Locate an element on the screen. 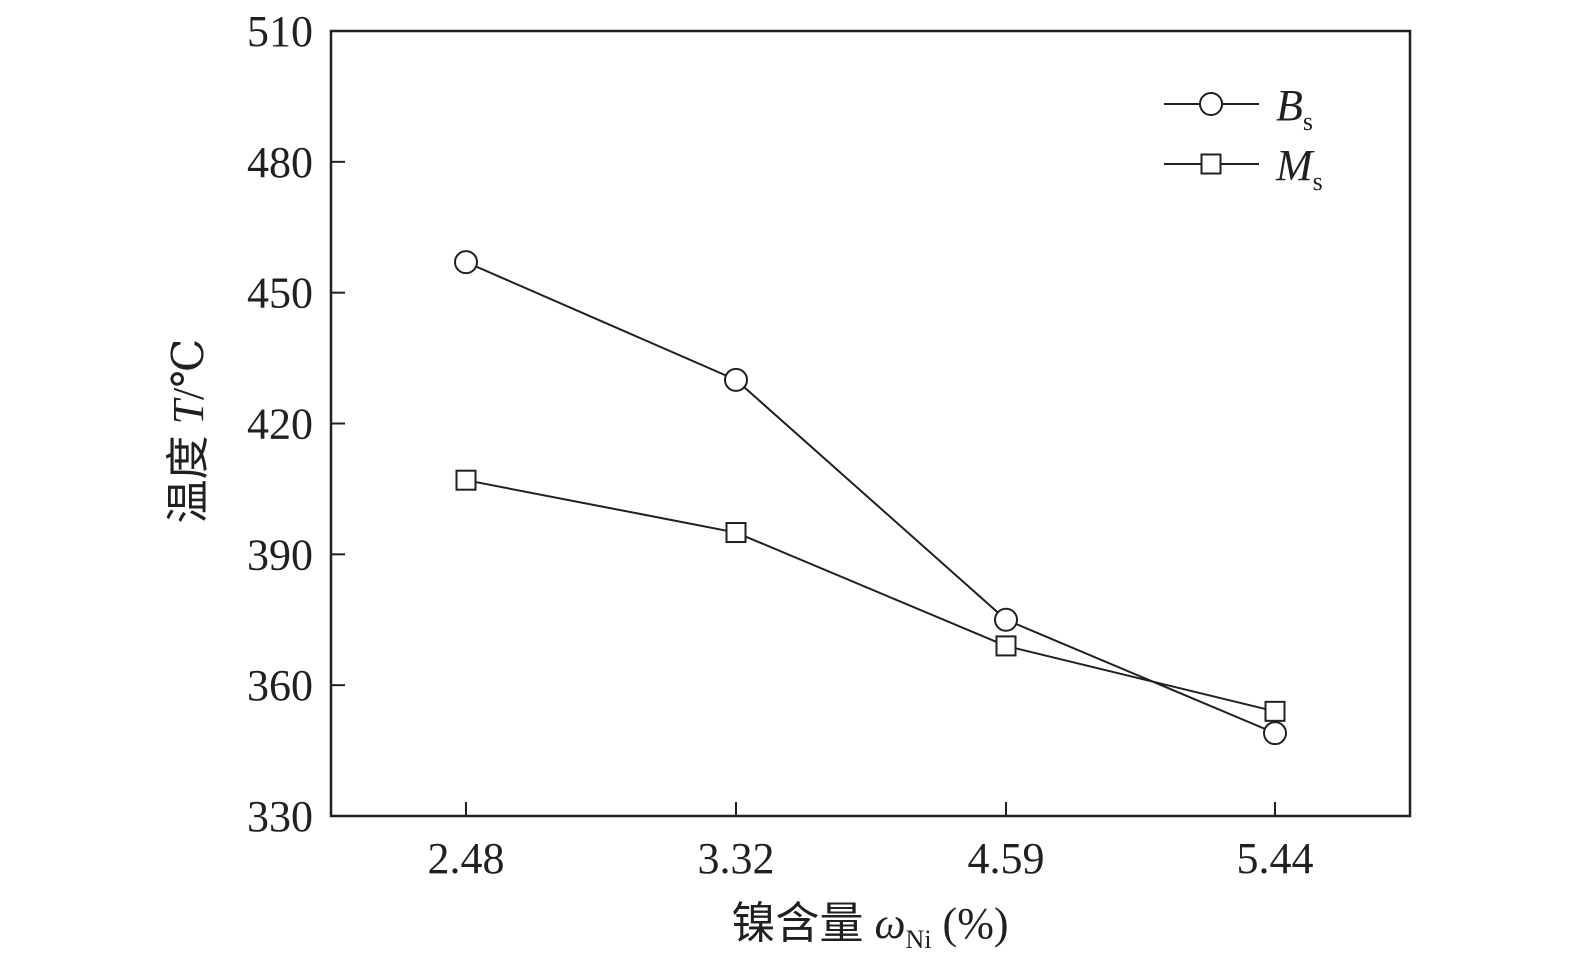 The height and width of the screenshot is (958, 1575). x-tick-label-3: 5.44 is located at coordinates (1275, 858).